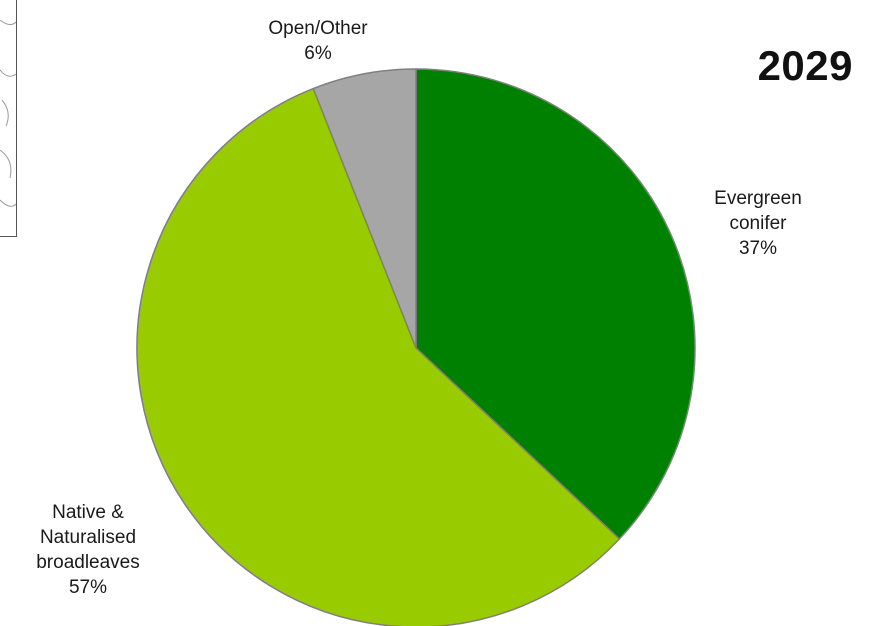  I want to click on label-name-line: Open/Other, so click(318, 28).